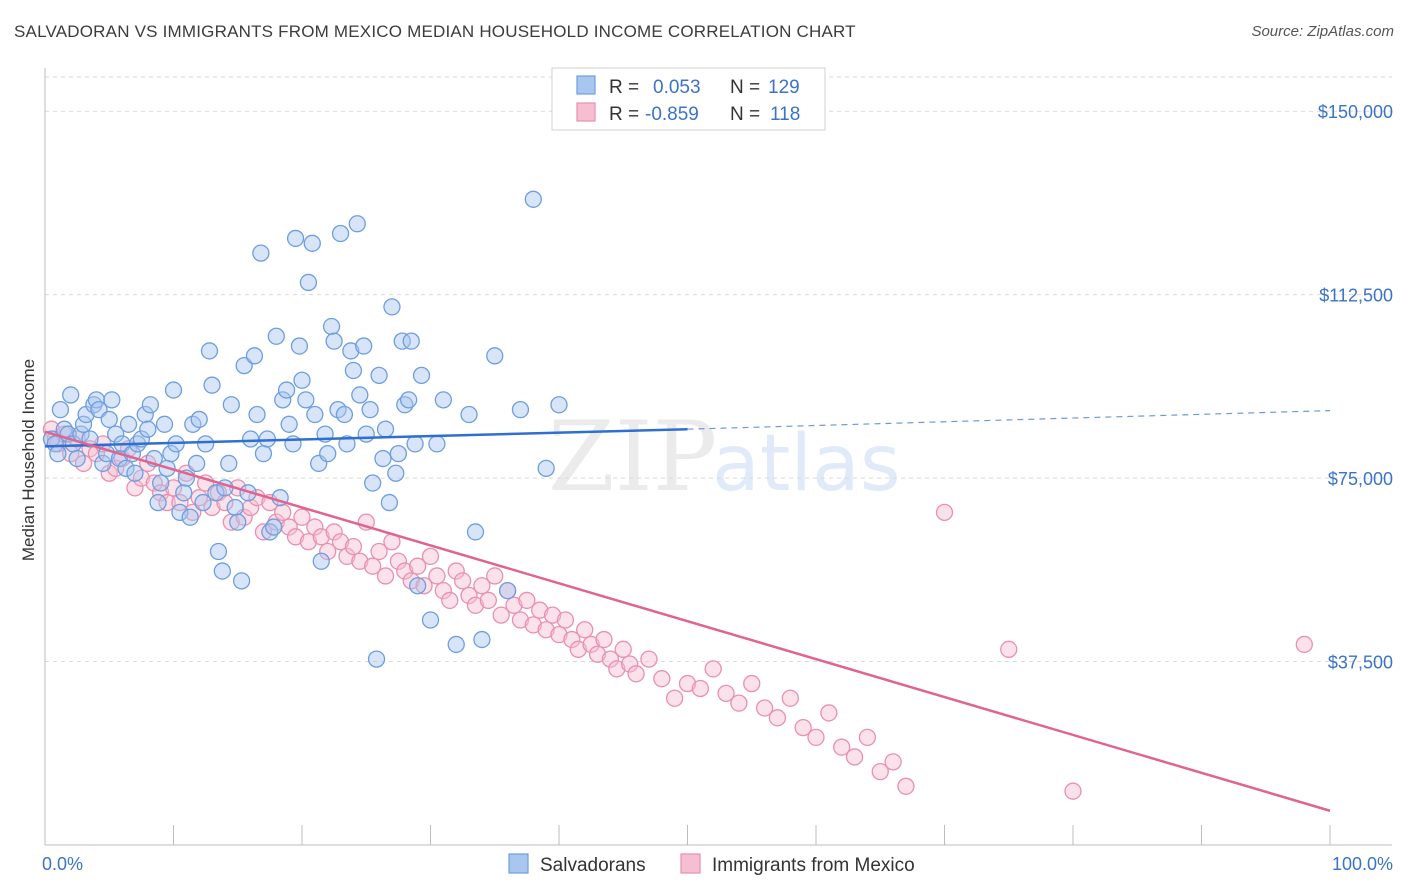 The height and width of the screenshot is (892, 1406). Describe the element at coordinates (806, 464) in the screenshot. I see `watermark-atlas: atlas` at that location.